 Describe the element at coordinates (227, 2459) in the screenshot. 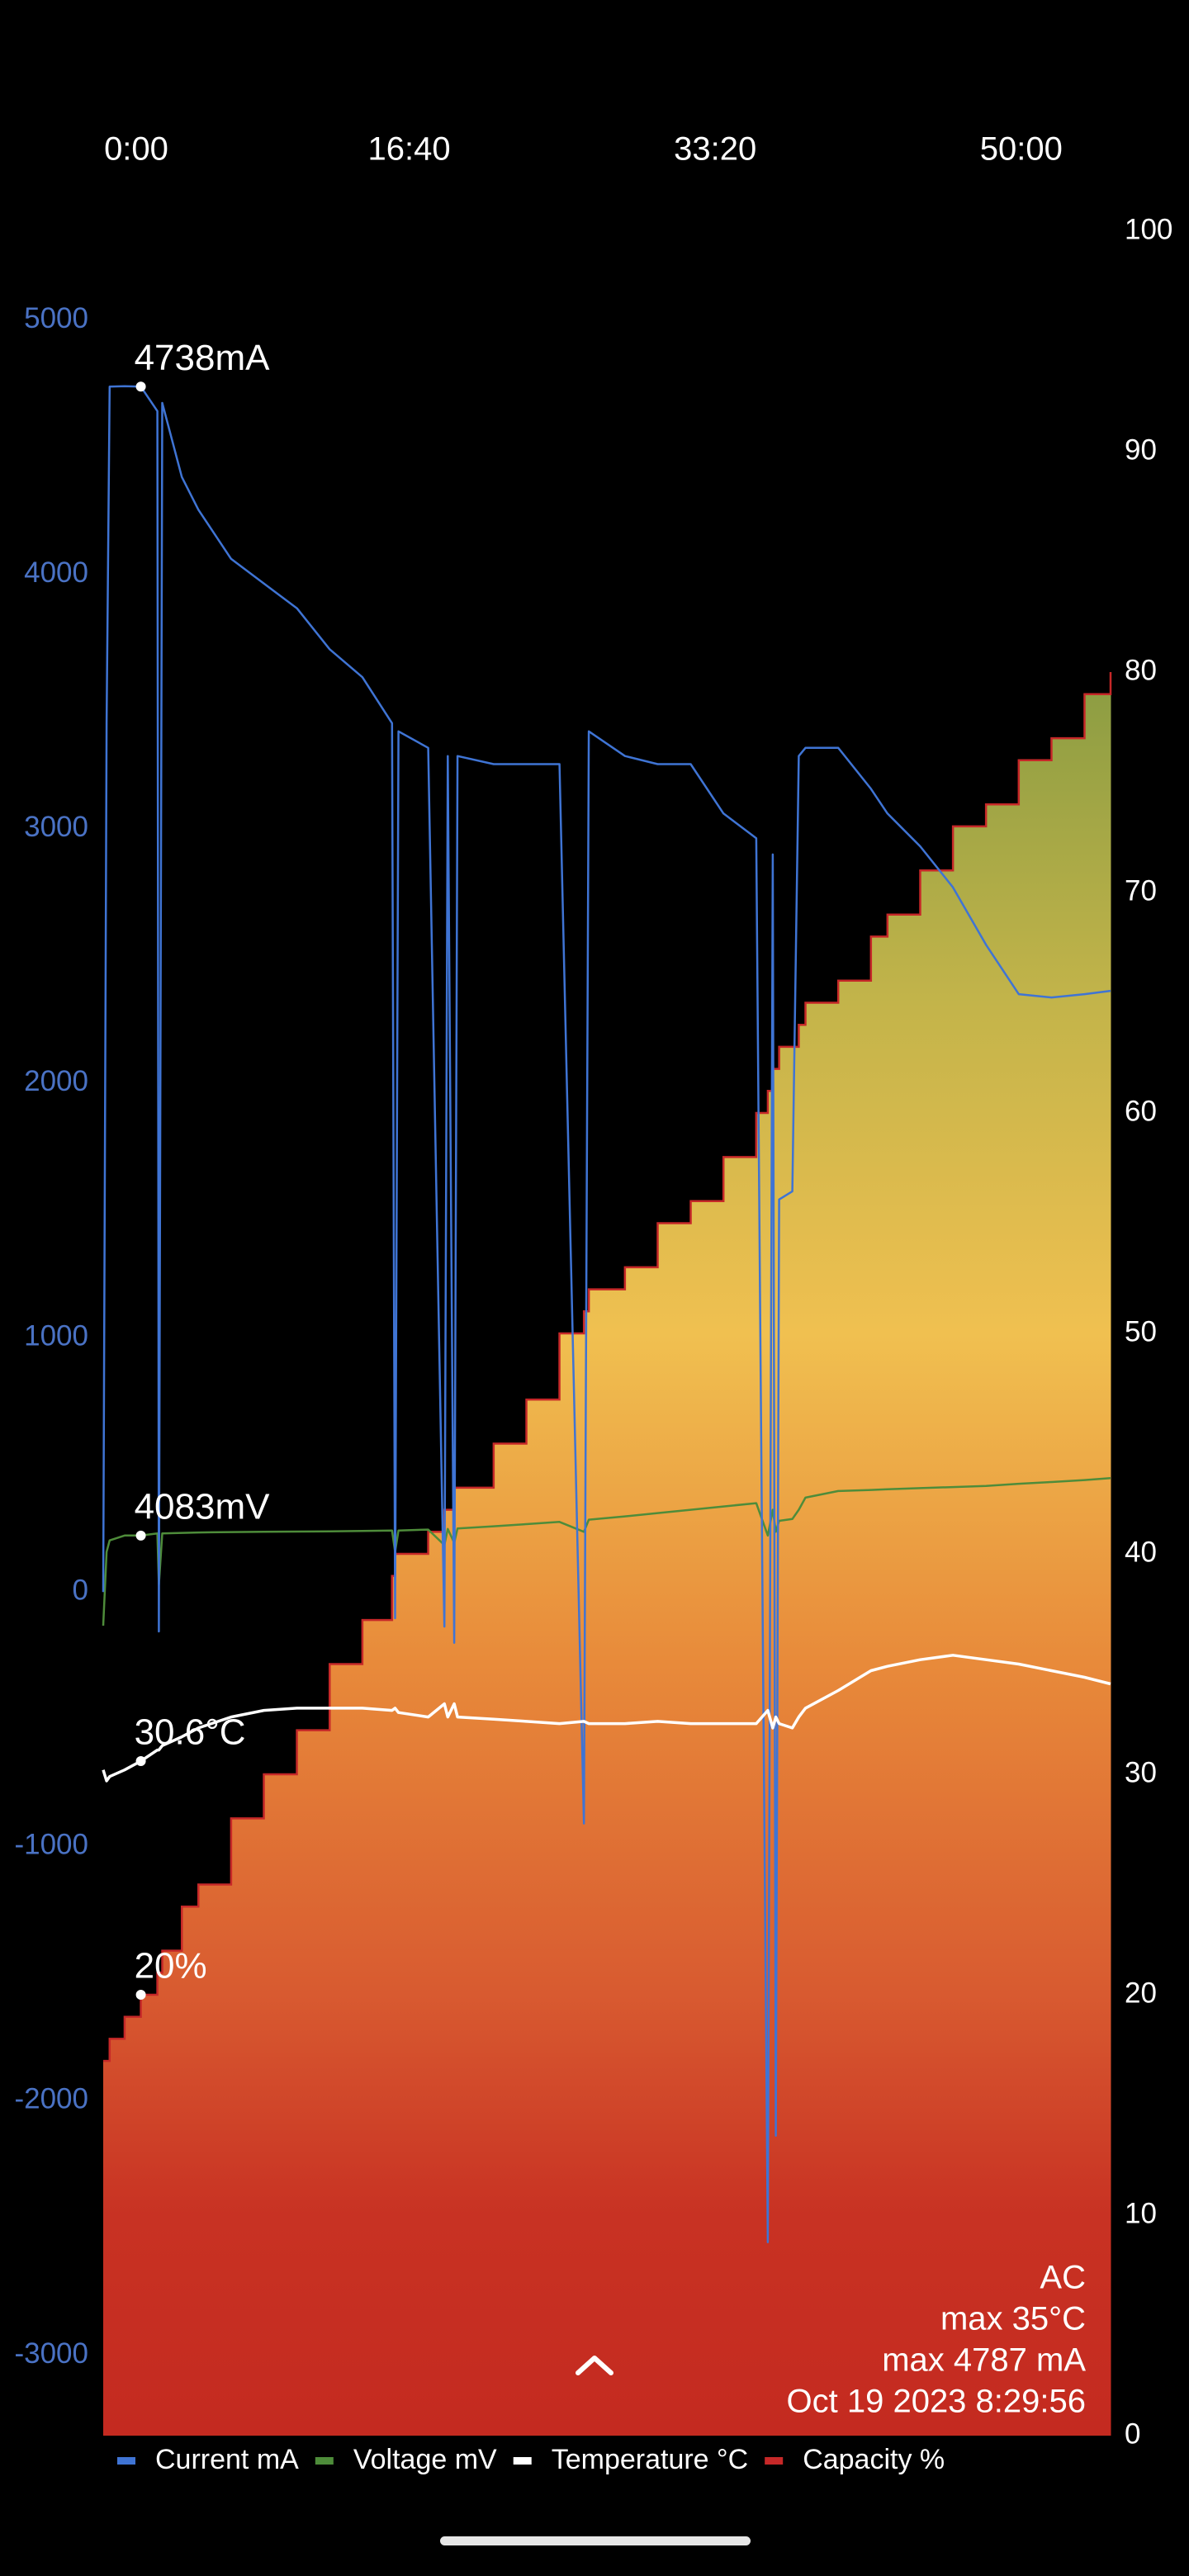

I see `legend-label: Current mA` at that location.